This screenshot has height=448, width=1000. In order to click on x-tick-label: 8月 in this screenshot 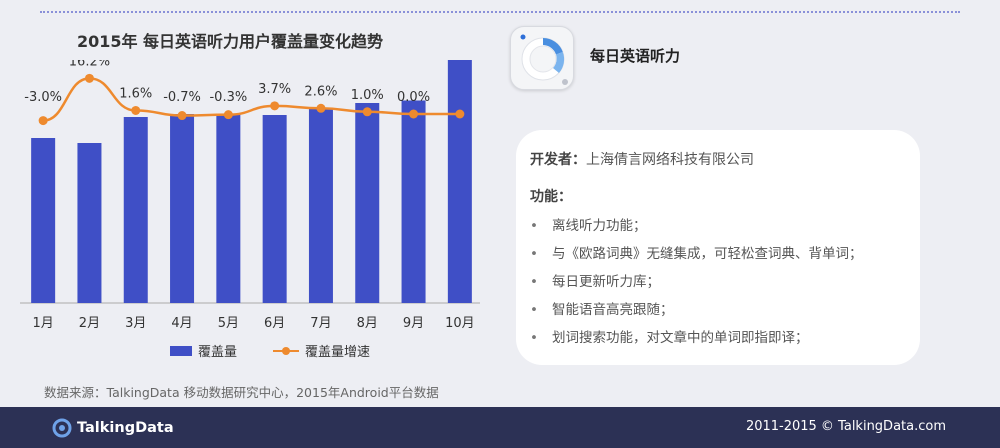, I will do `click(367, 323)`.